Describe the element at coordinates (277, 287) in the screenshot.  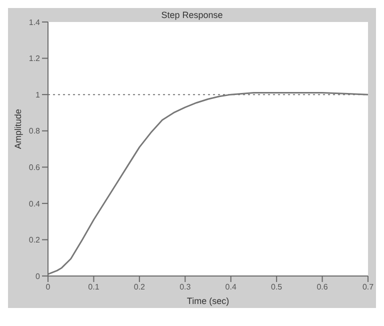
I see `x-tick-label: 0.5` at that location.